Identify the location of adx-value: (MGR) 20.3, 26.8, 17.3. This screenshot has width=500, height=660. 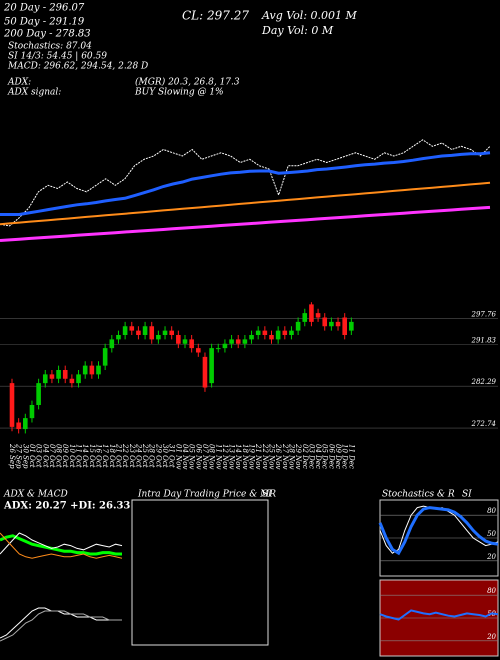
(187, 82).